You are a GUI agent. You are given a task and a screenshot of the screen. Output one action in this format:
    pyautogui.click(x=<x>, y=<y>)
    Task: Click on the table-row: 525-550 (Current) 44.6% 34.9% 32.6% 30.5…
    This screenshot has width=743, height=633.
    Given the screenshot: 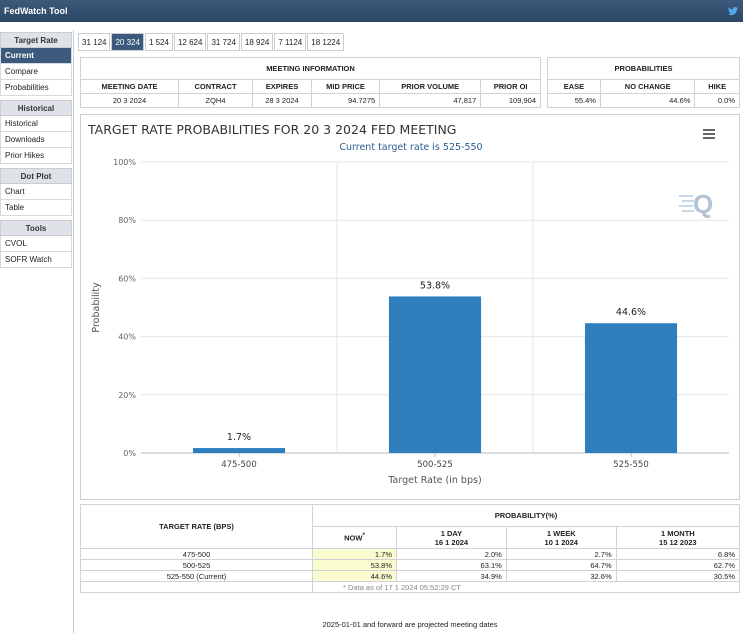 What is the action you would take?
    pyautogui.click(x=410, y=576)
    